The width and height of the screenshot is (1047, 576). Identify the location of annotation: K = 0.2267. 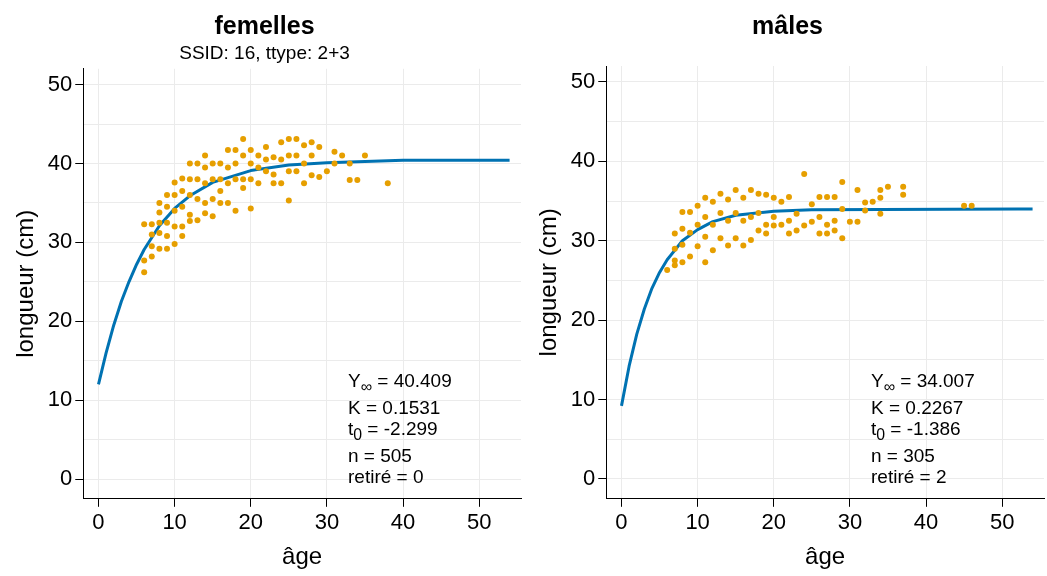
(918, 407).